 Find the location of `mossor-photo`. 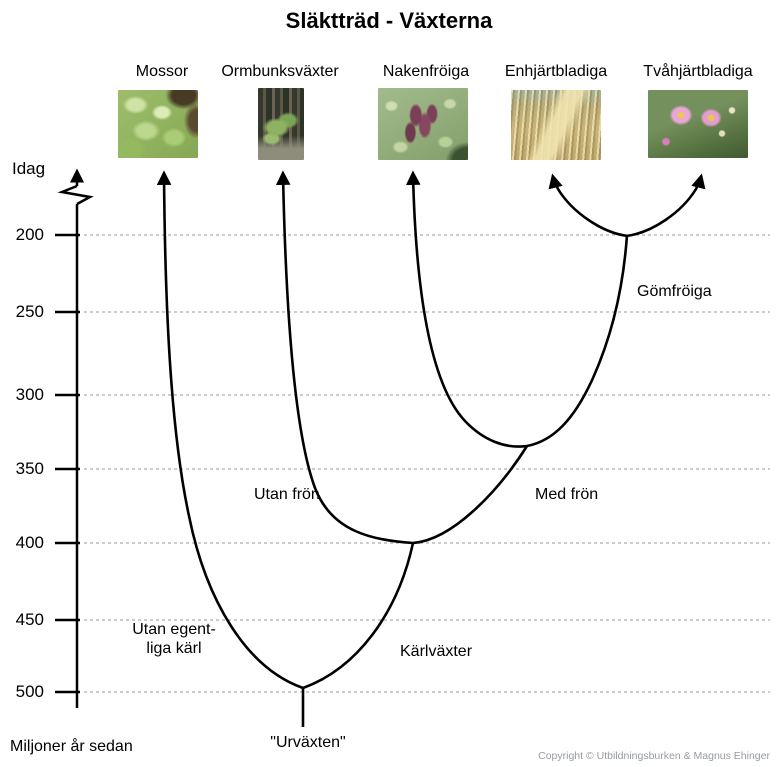

mossor-photo is located at coordinates (158, 124).